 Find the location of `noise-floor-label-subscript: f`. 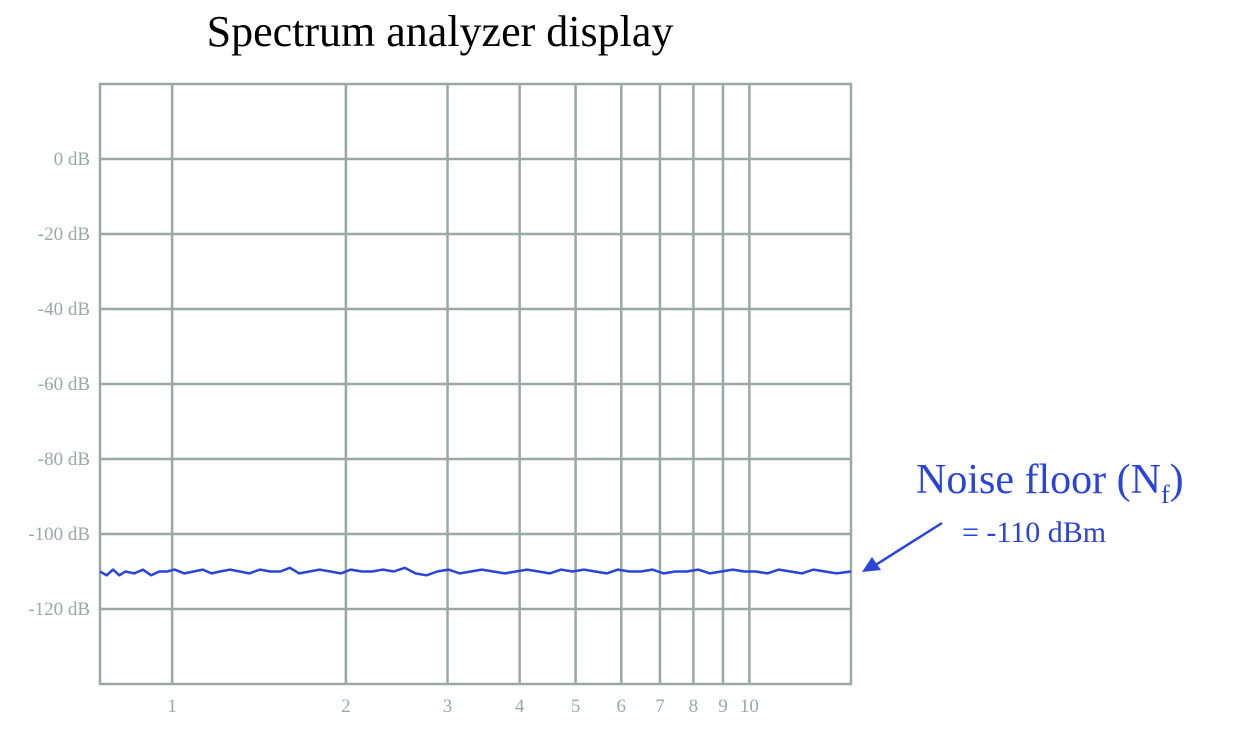

noise-floor-label-subscript: f is located at coordinates (1165, 494).